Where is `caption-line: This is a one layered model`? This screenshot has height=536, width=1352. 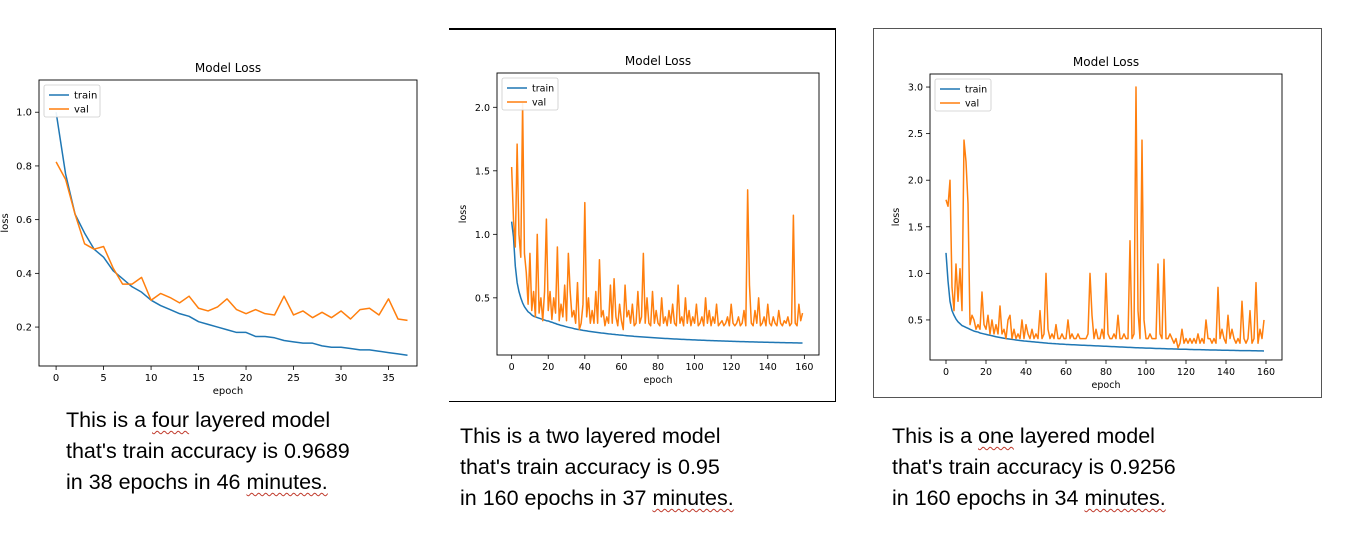
caption-line: This is a one layered model is located at coordinates (1023, 436).